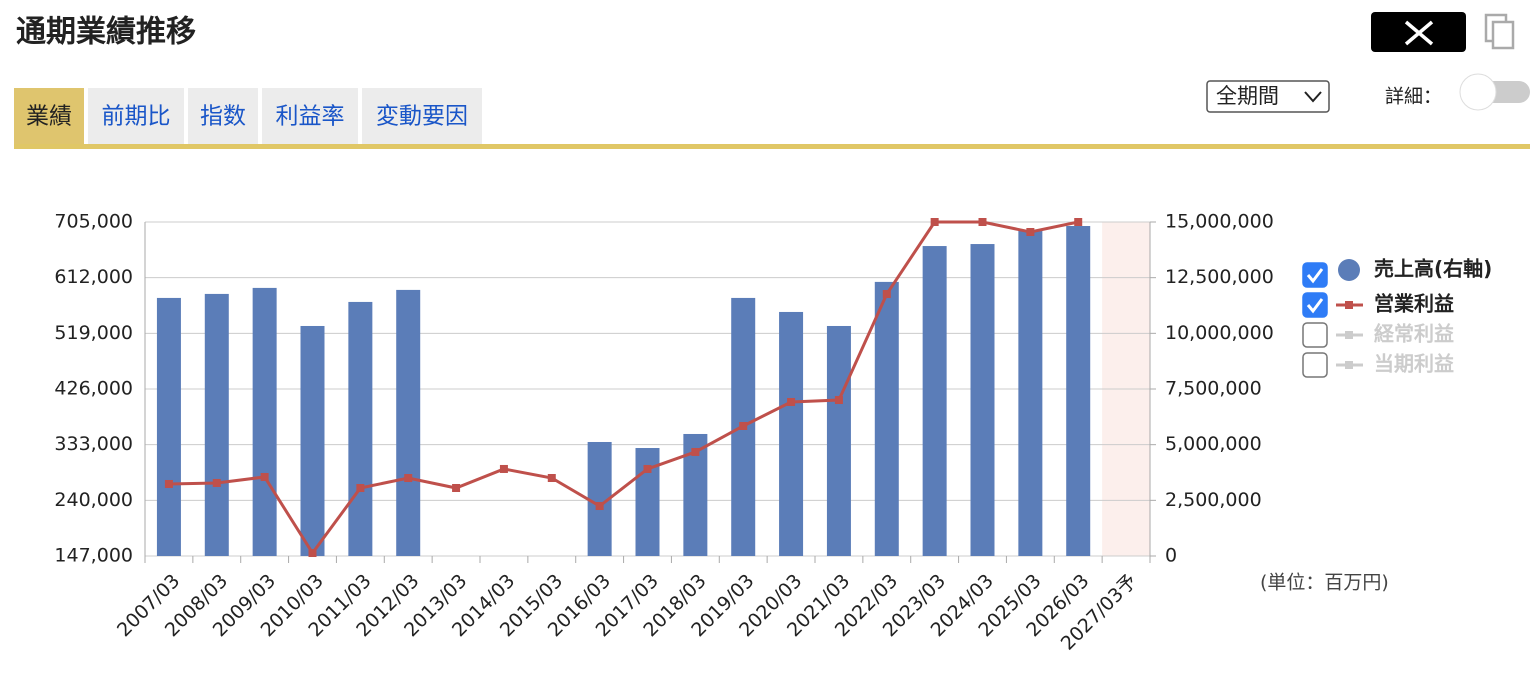  I want to click on y-tick-label: 333,000, so click(93, 444).